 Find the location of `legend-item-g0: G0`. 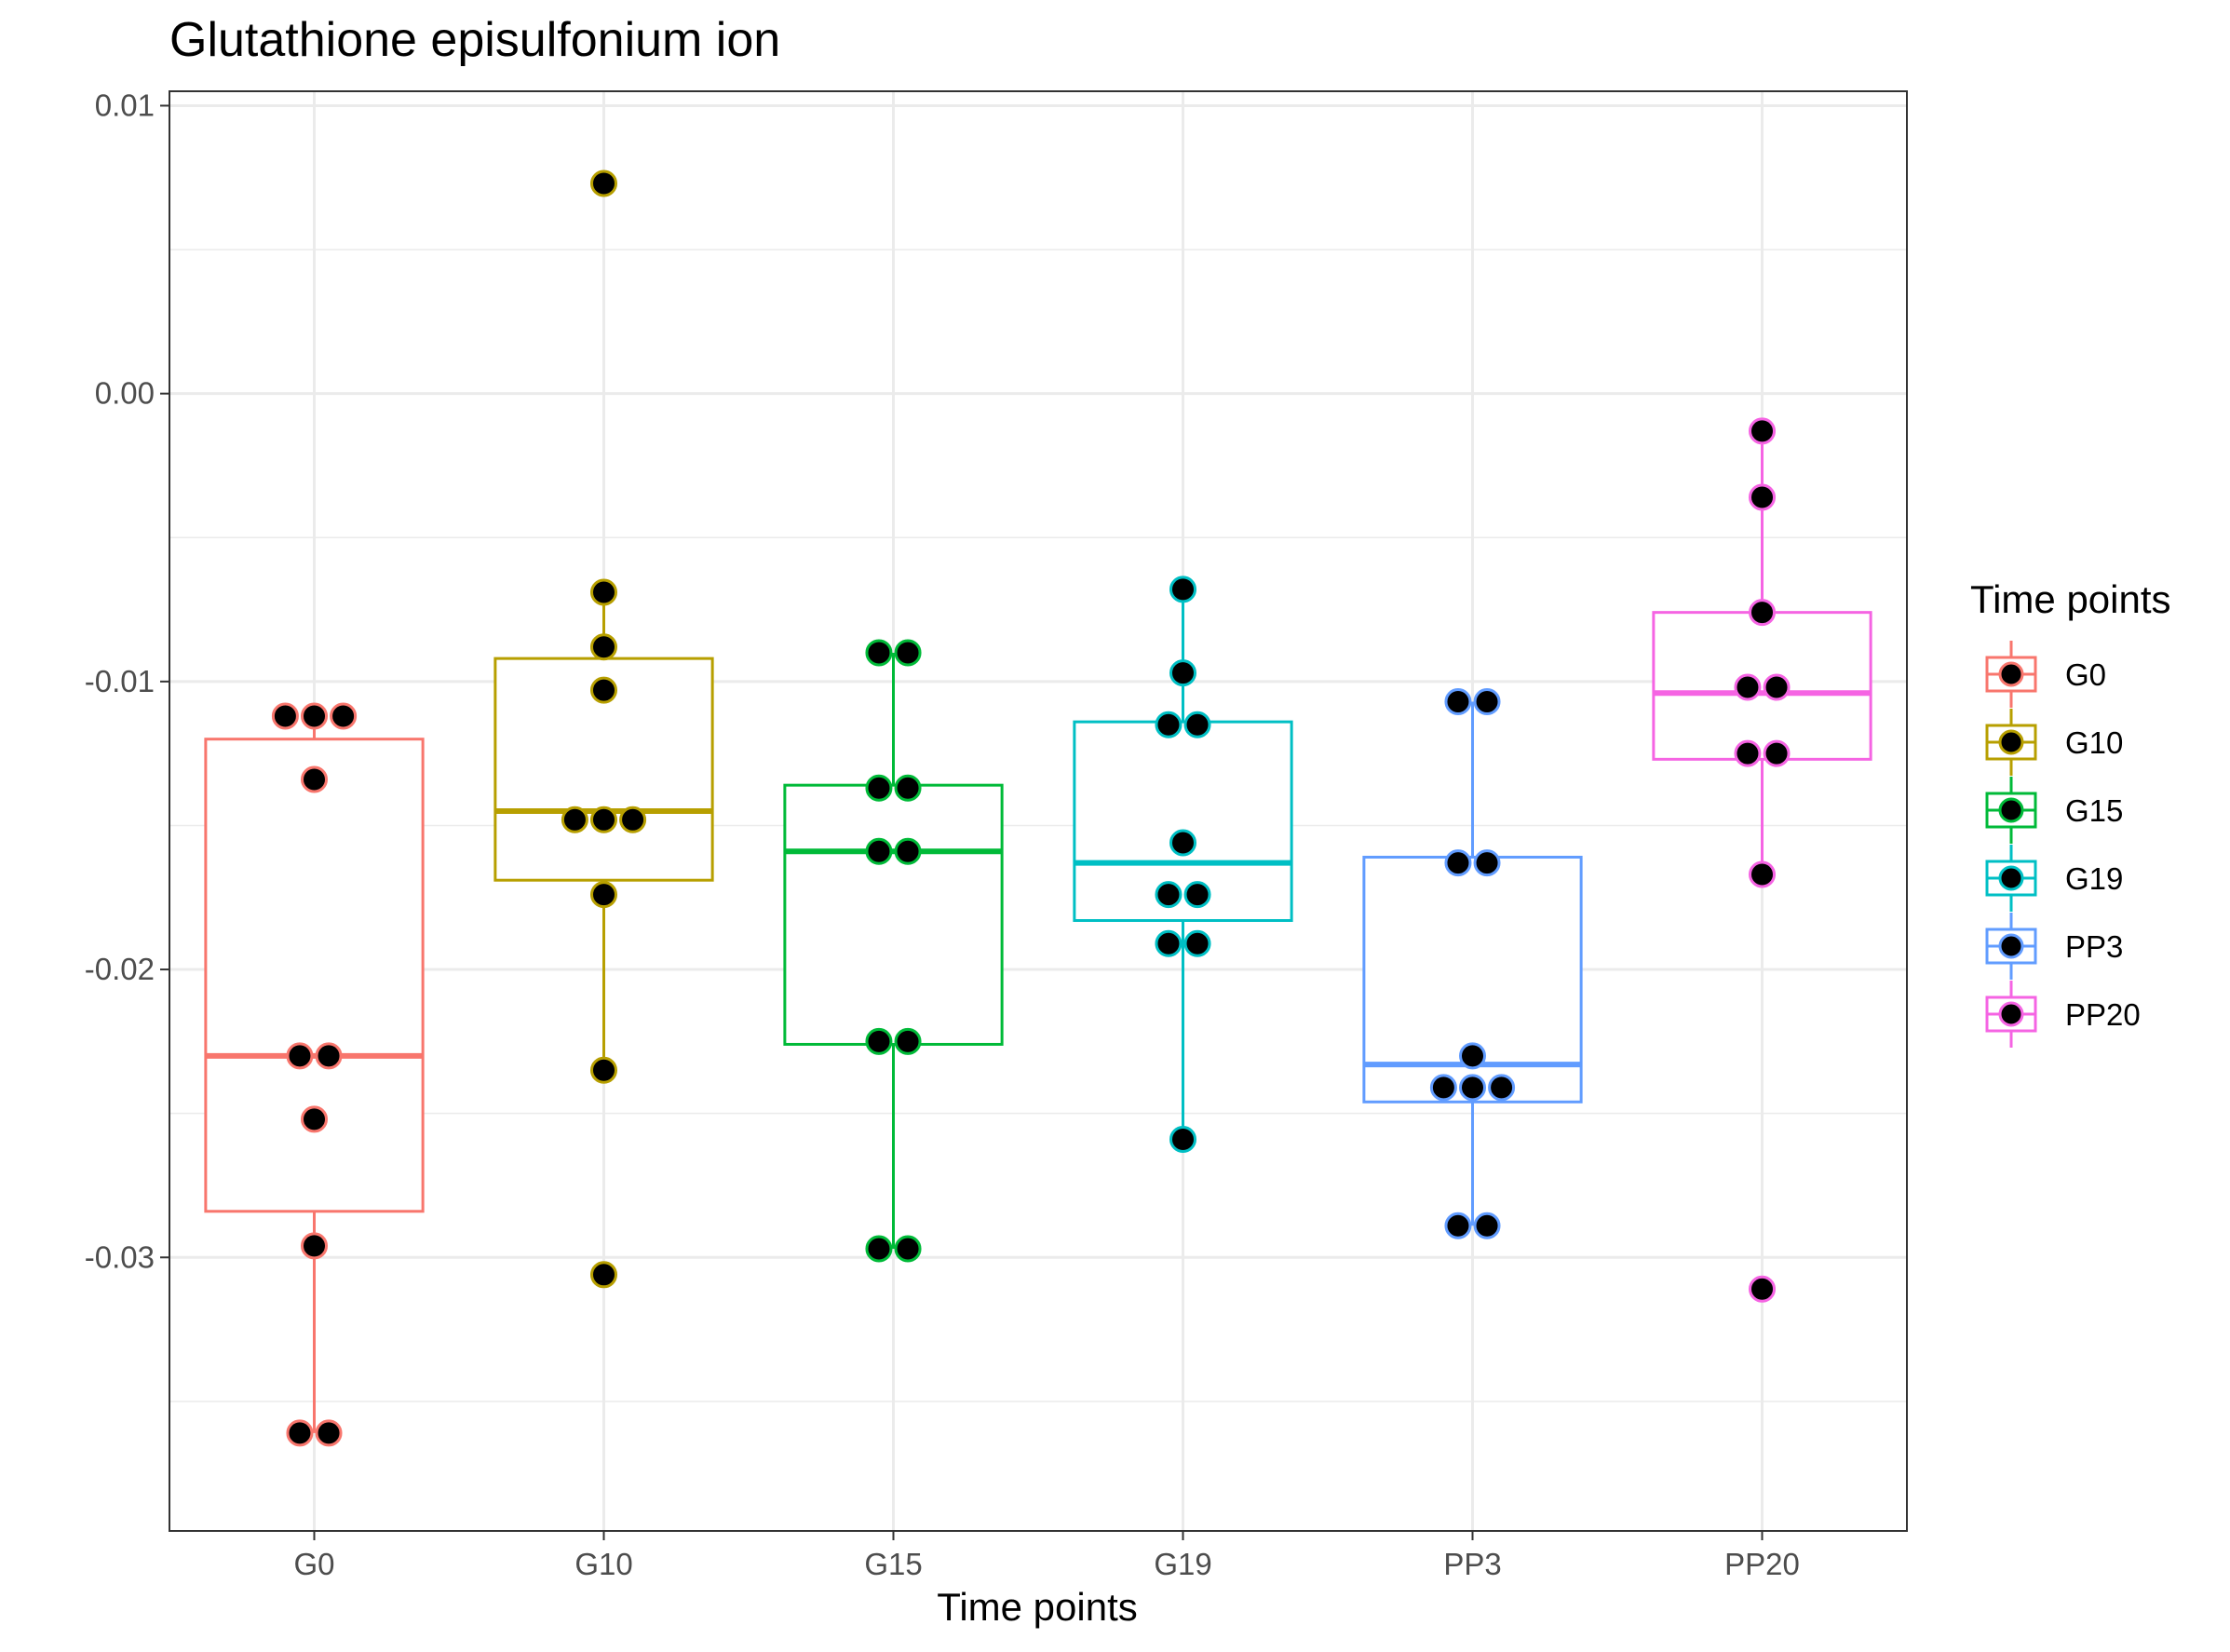

legend-item-g0: G0 is located at coordinates (2046, 674).